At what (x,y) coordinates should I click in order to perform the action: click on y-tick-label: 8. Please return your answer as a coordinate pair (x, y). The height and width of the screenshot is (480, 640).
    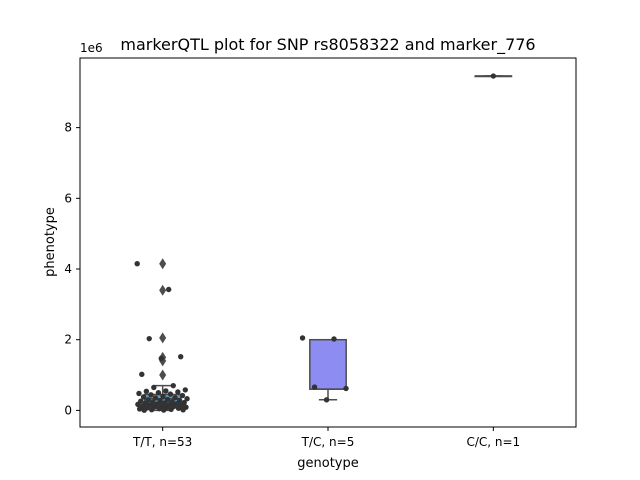
    Looking at the image, I should click on (68, 128).